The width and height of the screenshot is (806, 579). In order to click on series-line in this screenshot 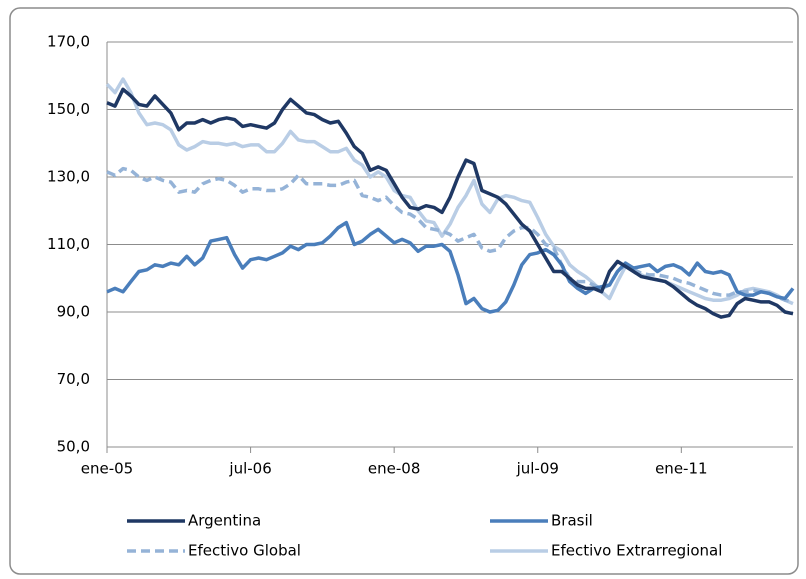, I will do `click(450, 267)`.